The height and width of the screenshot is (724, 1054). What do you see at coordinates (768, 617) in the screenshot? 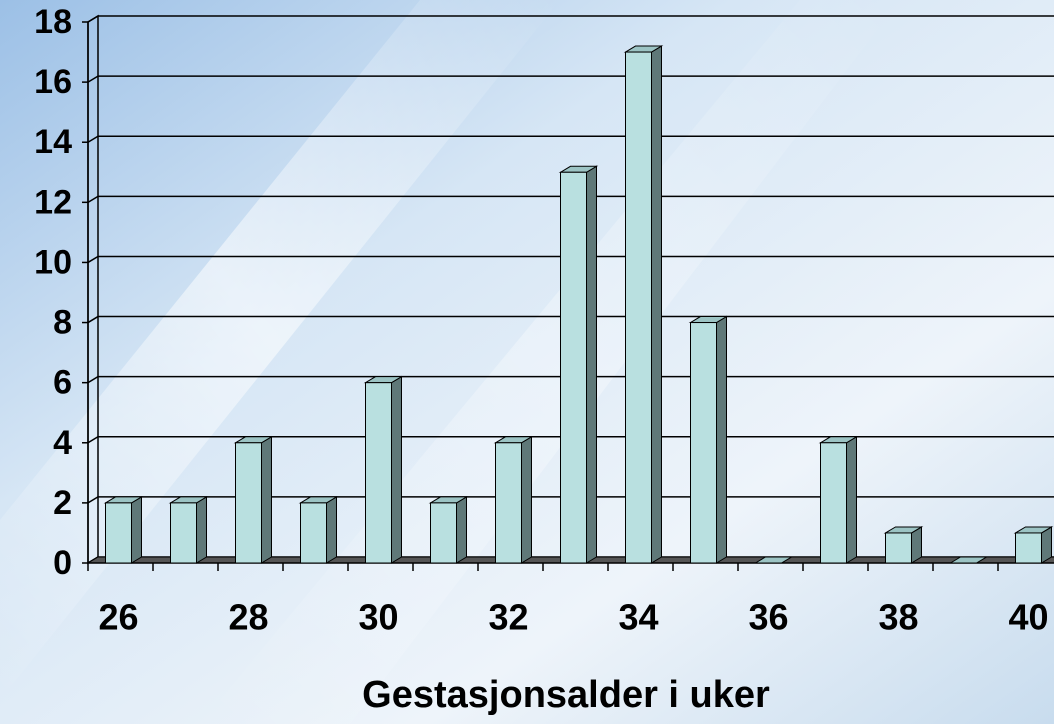
I see `x-tick-label: 36` at bounding box center [768, 617].